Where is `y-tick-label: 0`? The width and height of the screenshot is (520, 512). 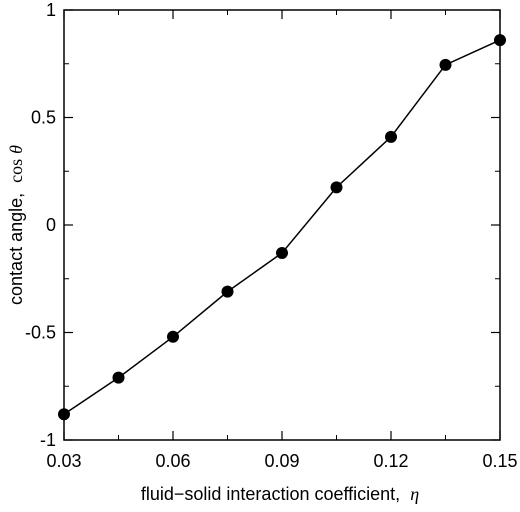 y-tick-label: 0 is located at coordinates (51, 225).